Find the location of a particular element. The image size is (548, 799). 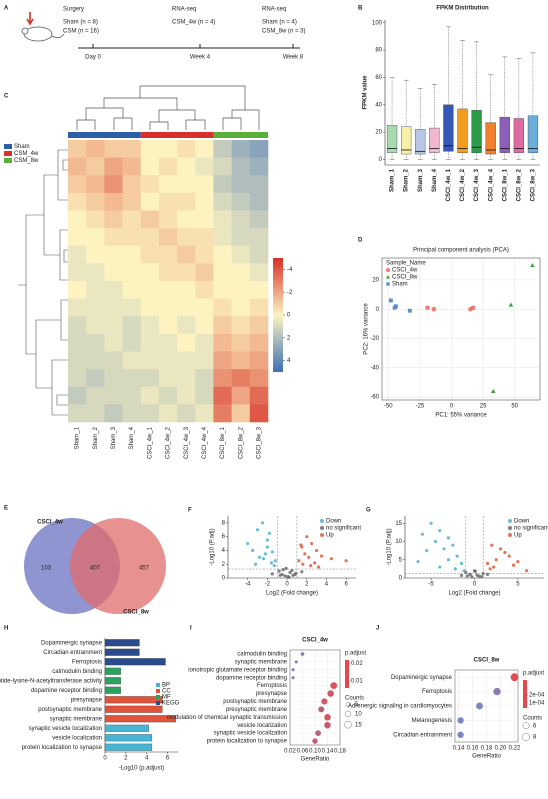

venn-label: CSCI_4w is located at coordinates (50, 523).